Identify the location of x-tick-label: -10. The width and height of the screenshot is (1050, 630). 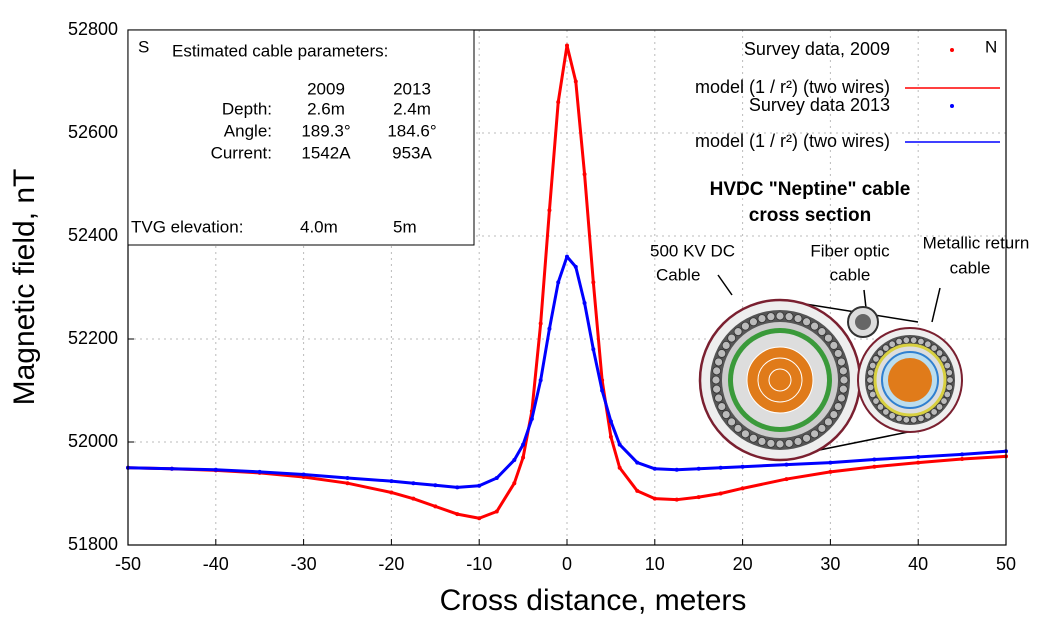
(479, 564).